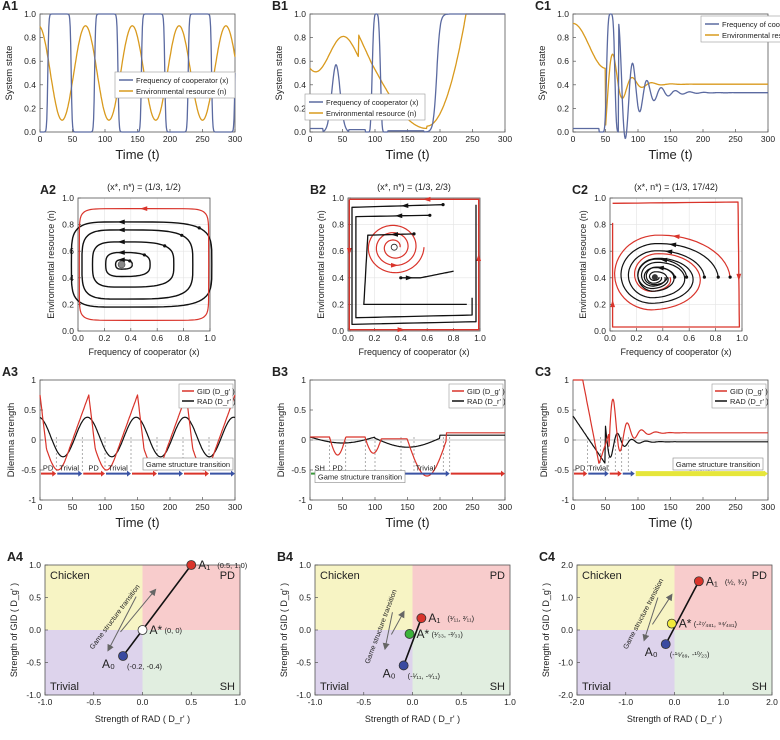  Describe the element at coordinates (144, 187) in the screenshot. I see `phase-title: (x*, n*) = (1/3, 1/2)` at that location.